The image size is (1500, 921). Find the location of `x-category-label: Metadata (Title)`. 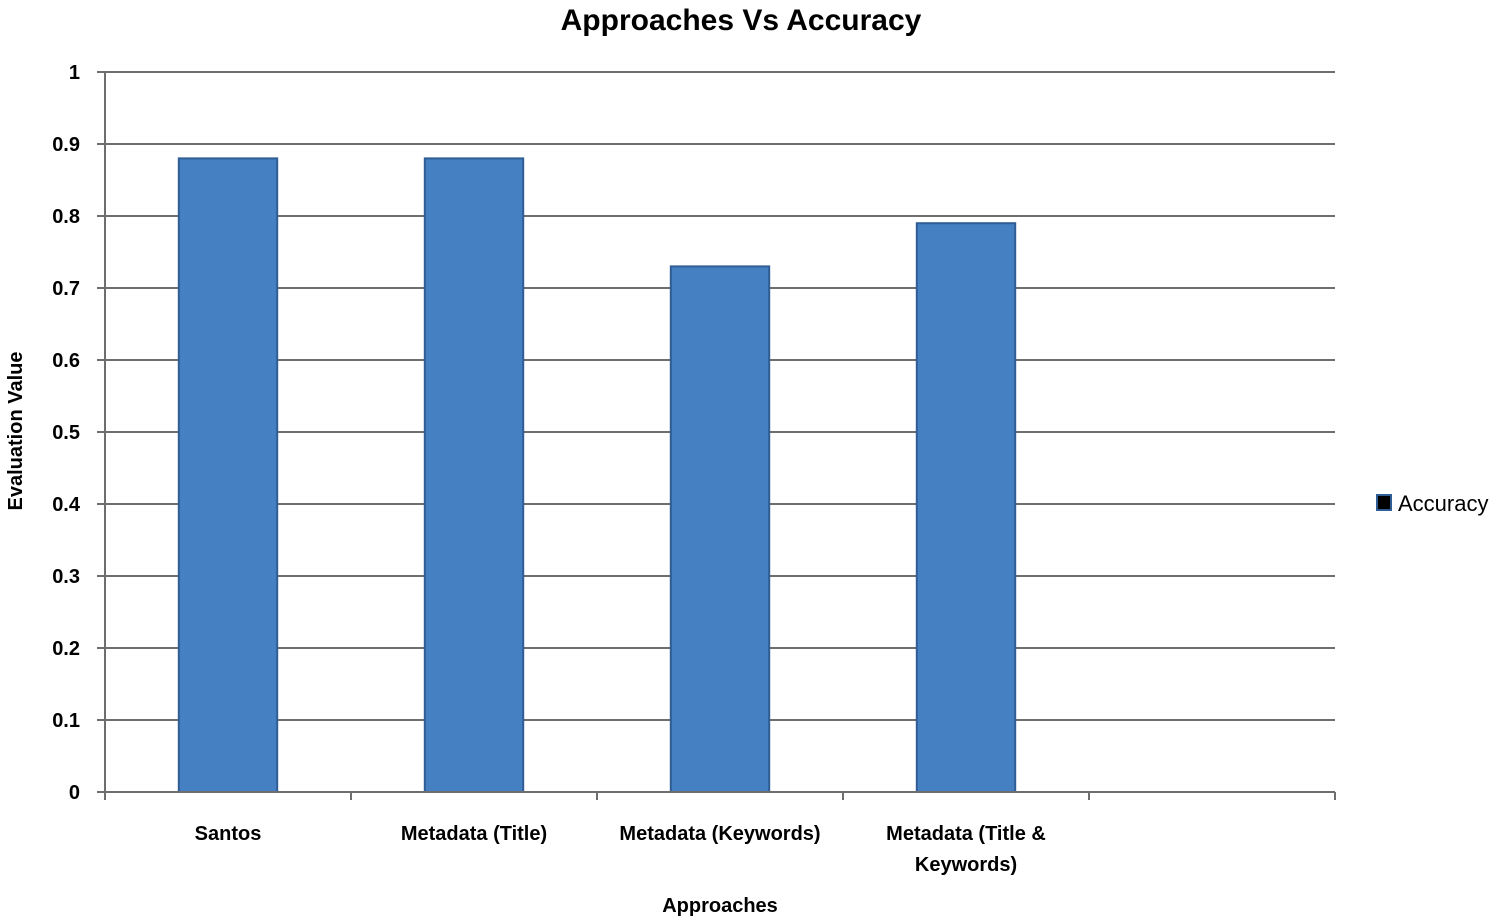

x-category-label: Metadata (Title) is located at coordinates (474, 834).